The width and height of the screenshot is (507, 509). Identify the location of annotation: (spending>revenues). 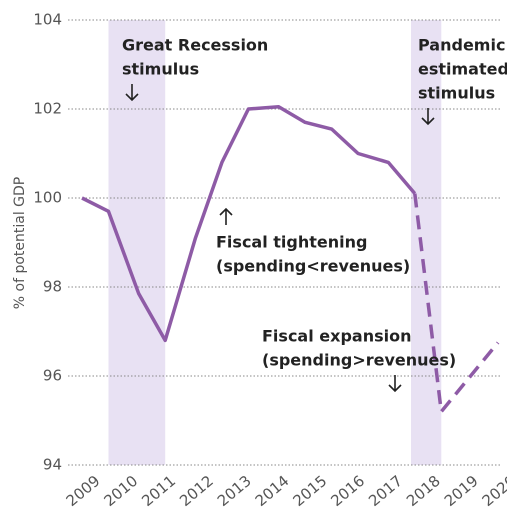
(359, 360).